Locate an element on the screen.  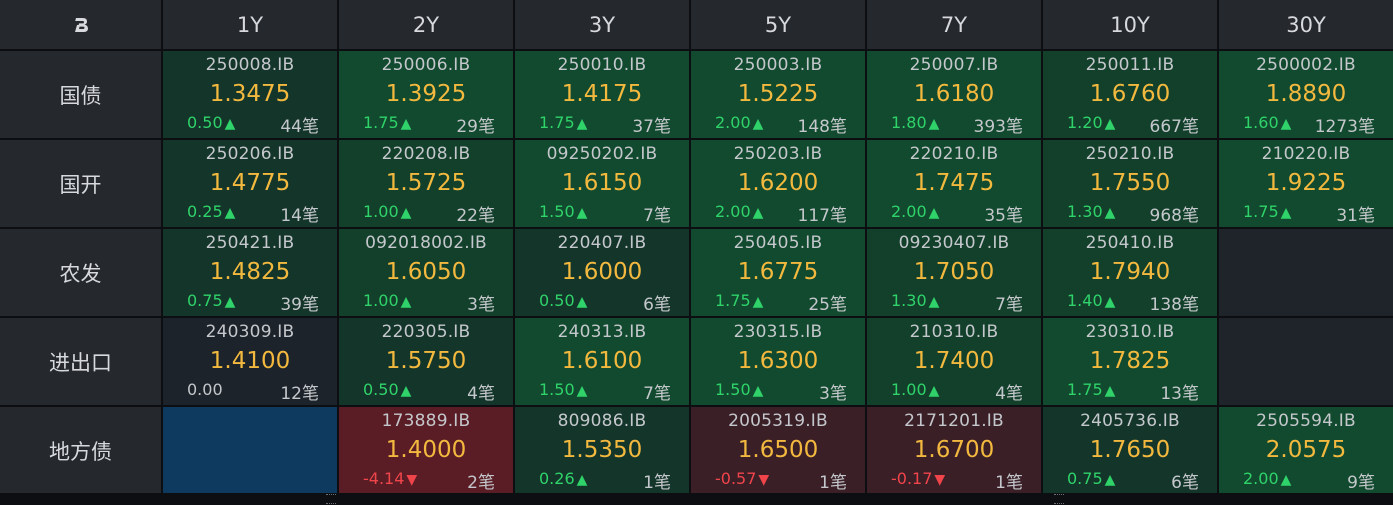
quote-cell-guokai-1y: 250206.IB 1.4775 0.25 ▲ 14笔 is located at coordinates (250, 183).